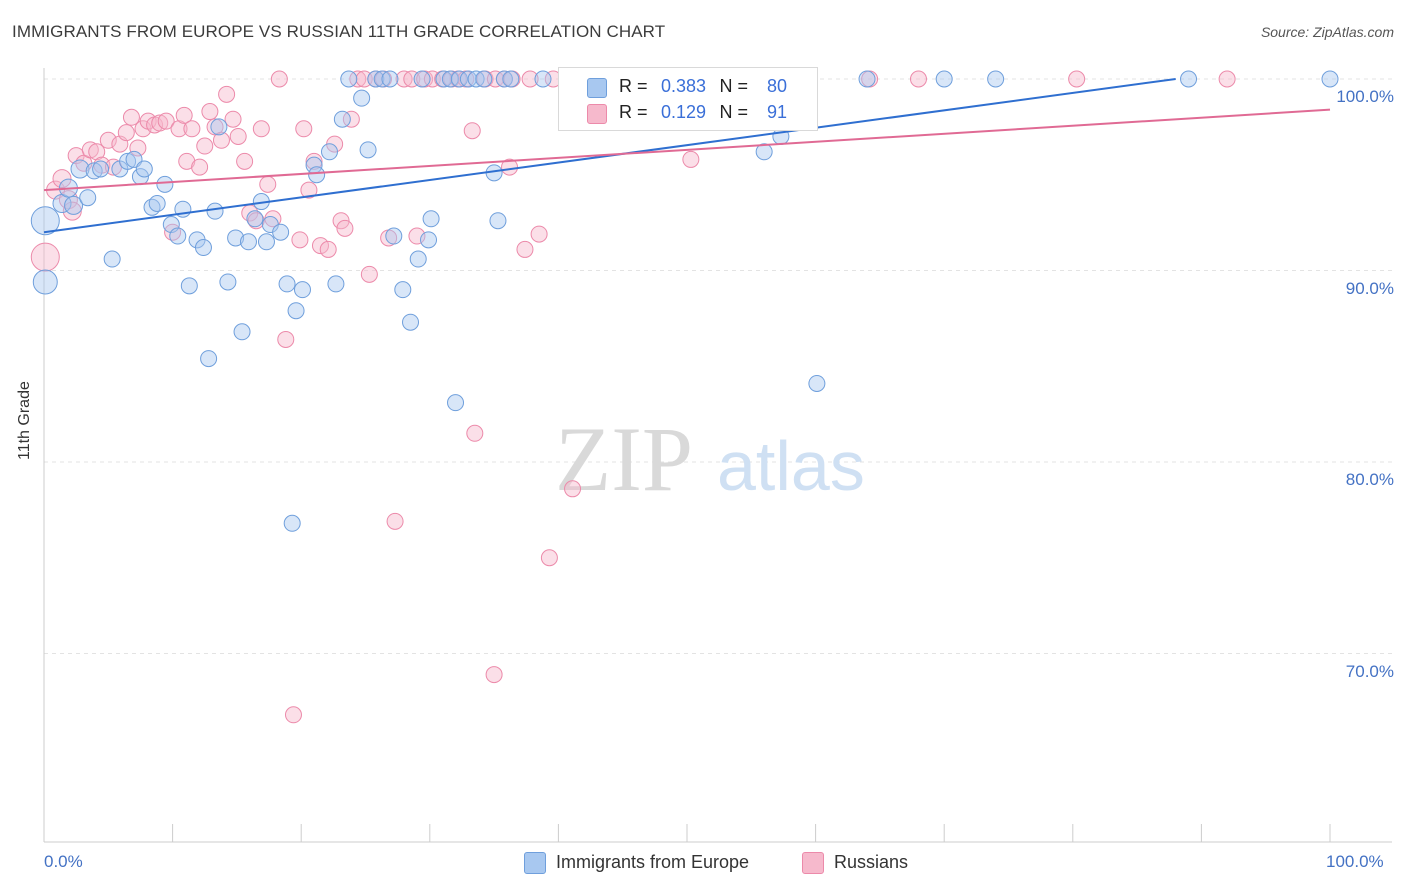 Image resolution: width=1406 pixels, height=892 pixels. I want to click on bottom-legend-europe: Immigrants from Europe, so click(653, 862).